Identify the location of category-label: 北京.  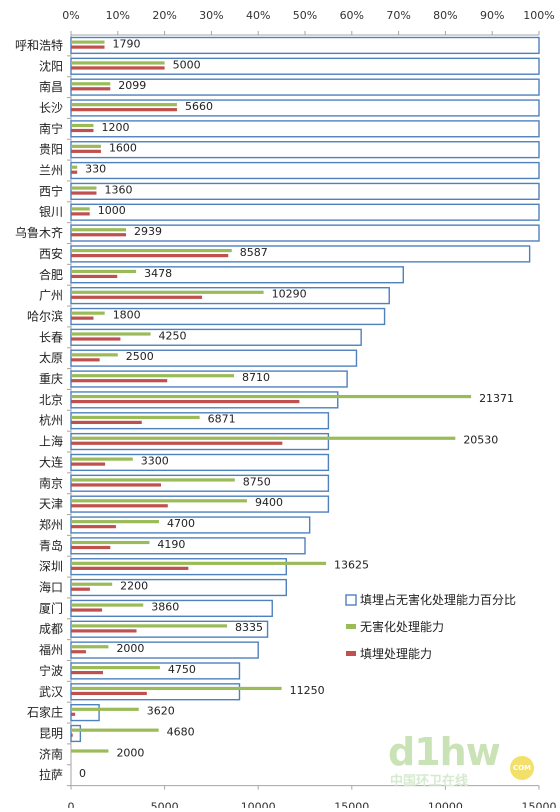
(51, 400).